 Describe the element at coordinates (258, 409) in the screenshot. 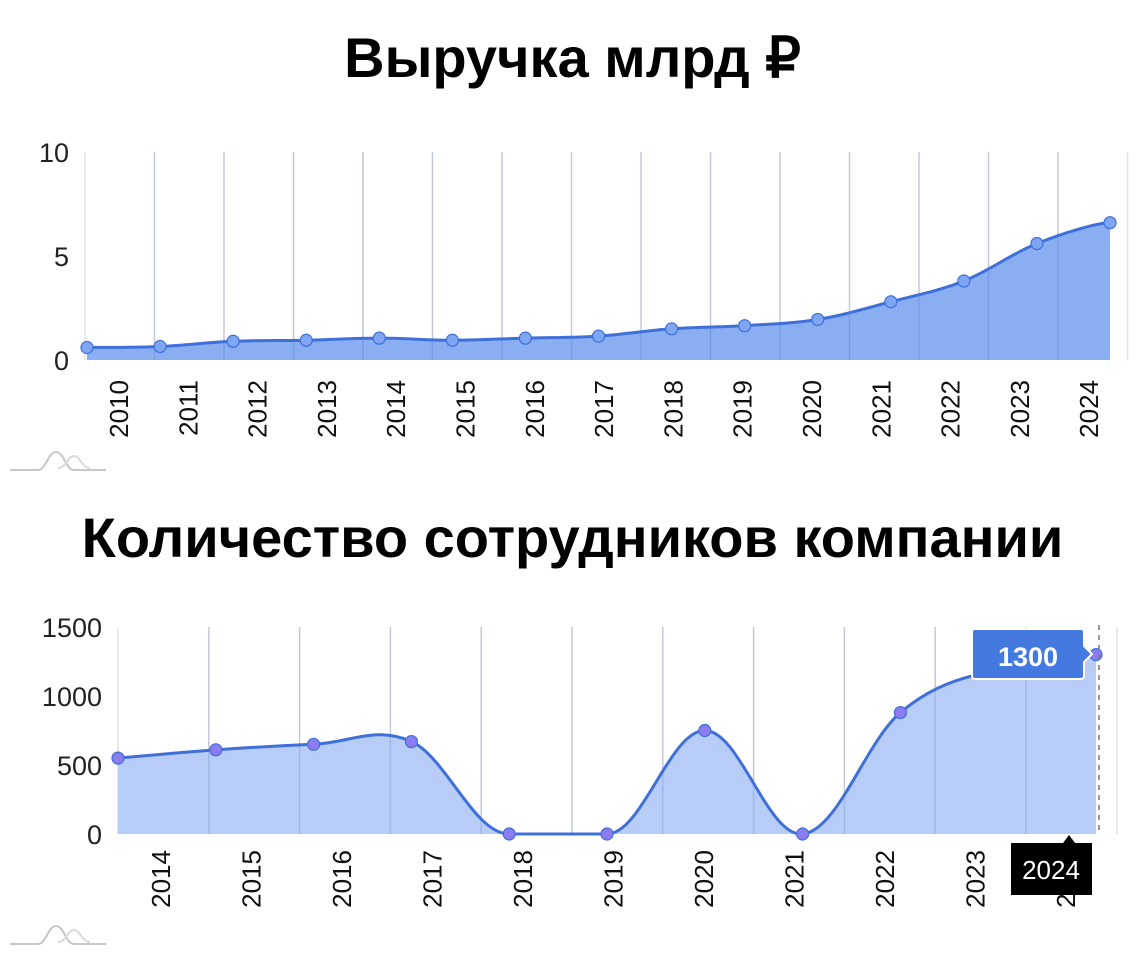

I see `x-tick-label: 2012` at that location.